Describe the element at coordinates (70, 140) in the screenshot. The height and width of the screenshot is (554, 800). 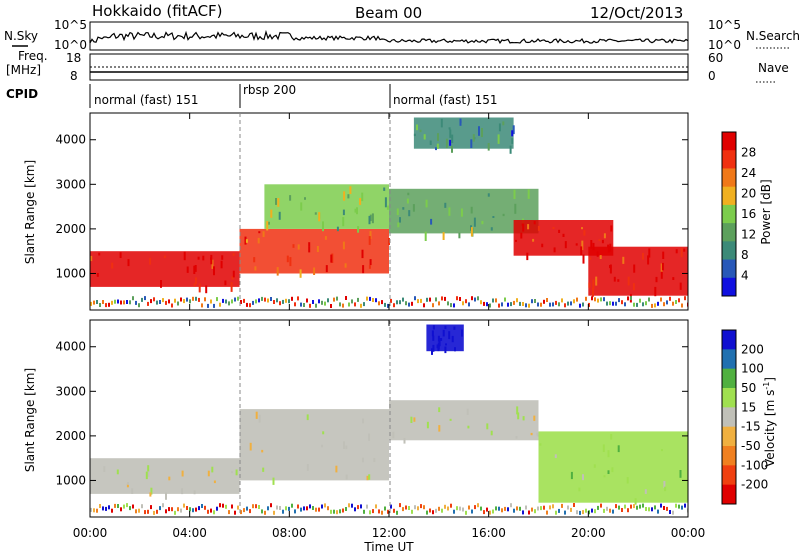
I see `y-tick-label: 4000` at that location.